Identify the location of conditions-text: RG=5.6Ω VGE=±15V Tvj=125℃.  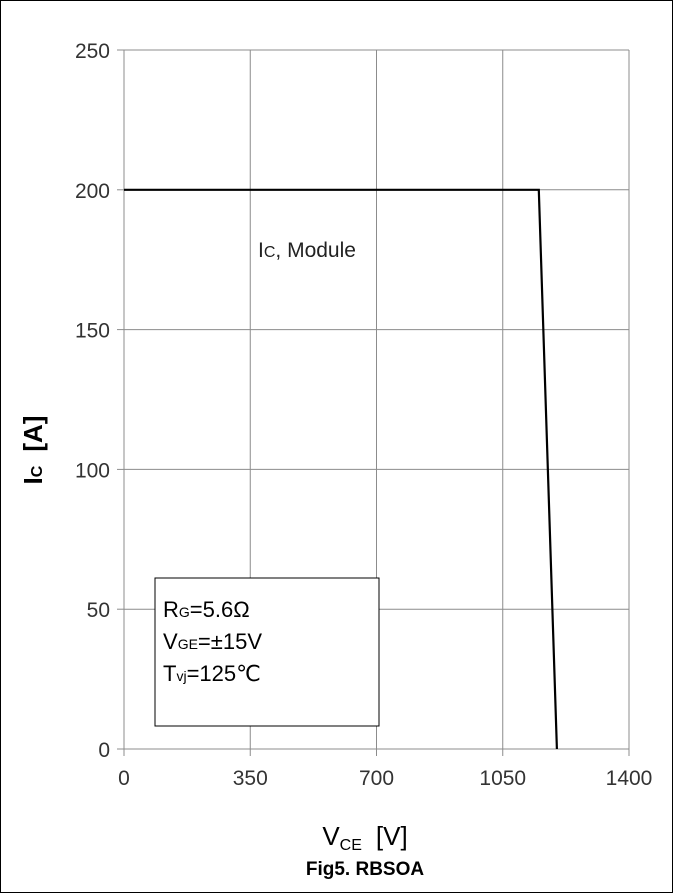
(212, 641).